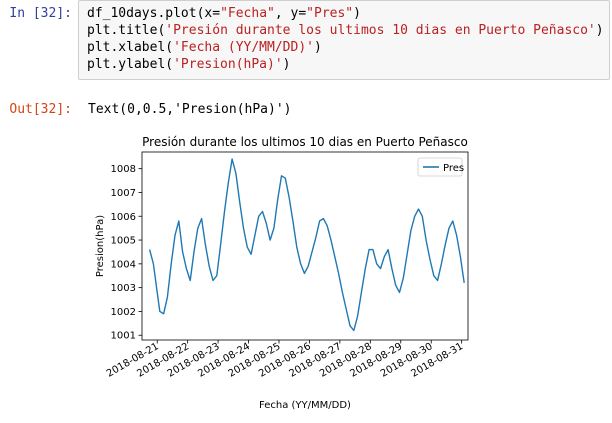 The width and height of the screenshot is (612, 423). What do you see at coordinates (40, 13) in the screenshot?
I see `input-prompt: In [32]:` at bounding box center [40, 13].